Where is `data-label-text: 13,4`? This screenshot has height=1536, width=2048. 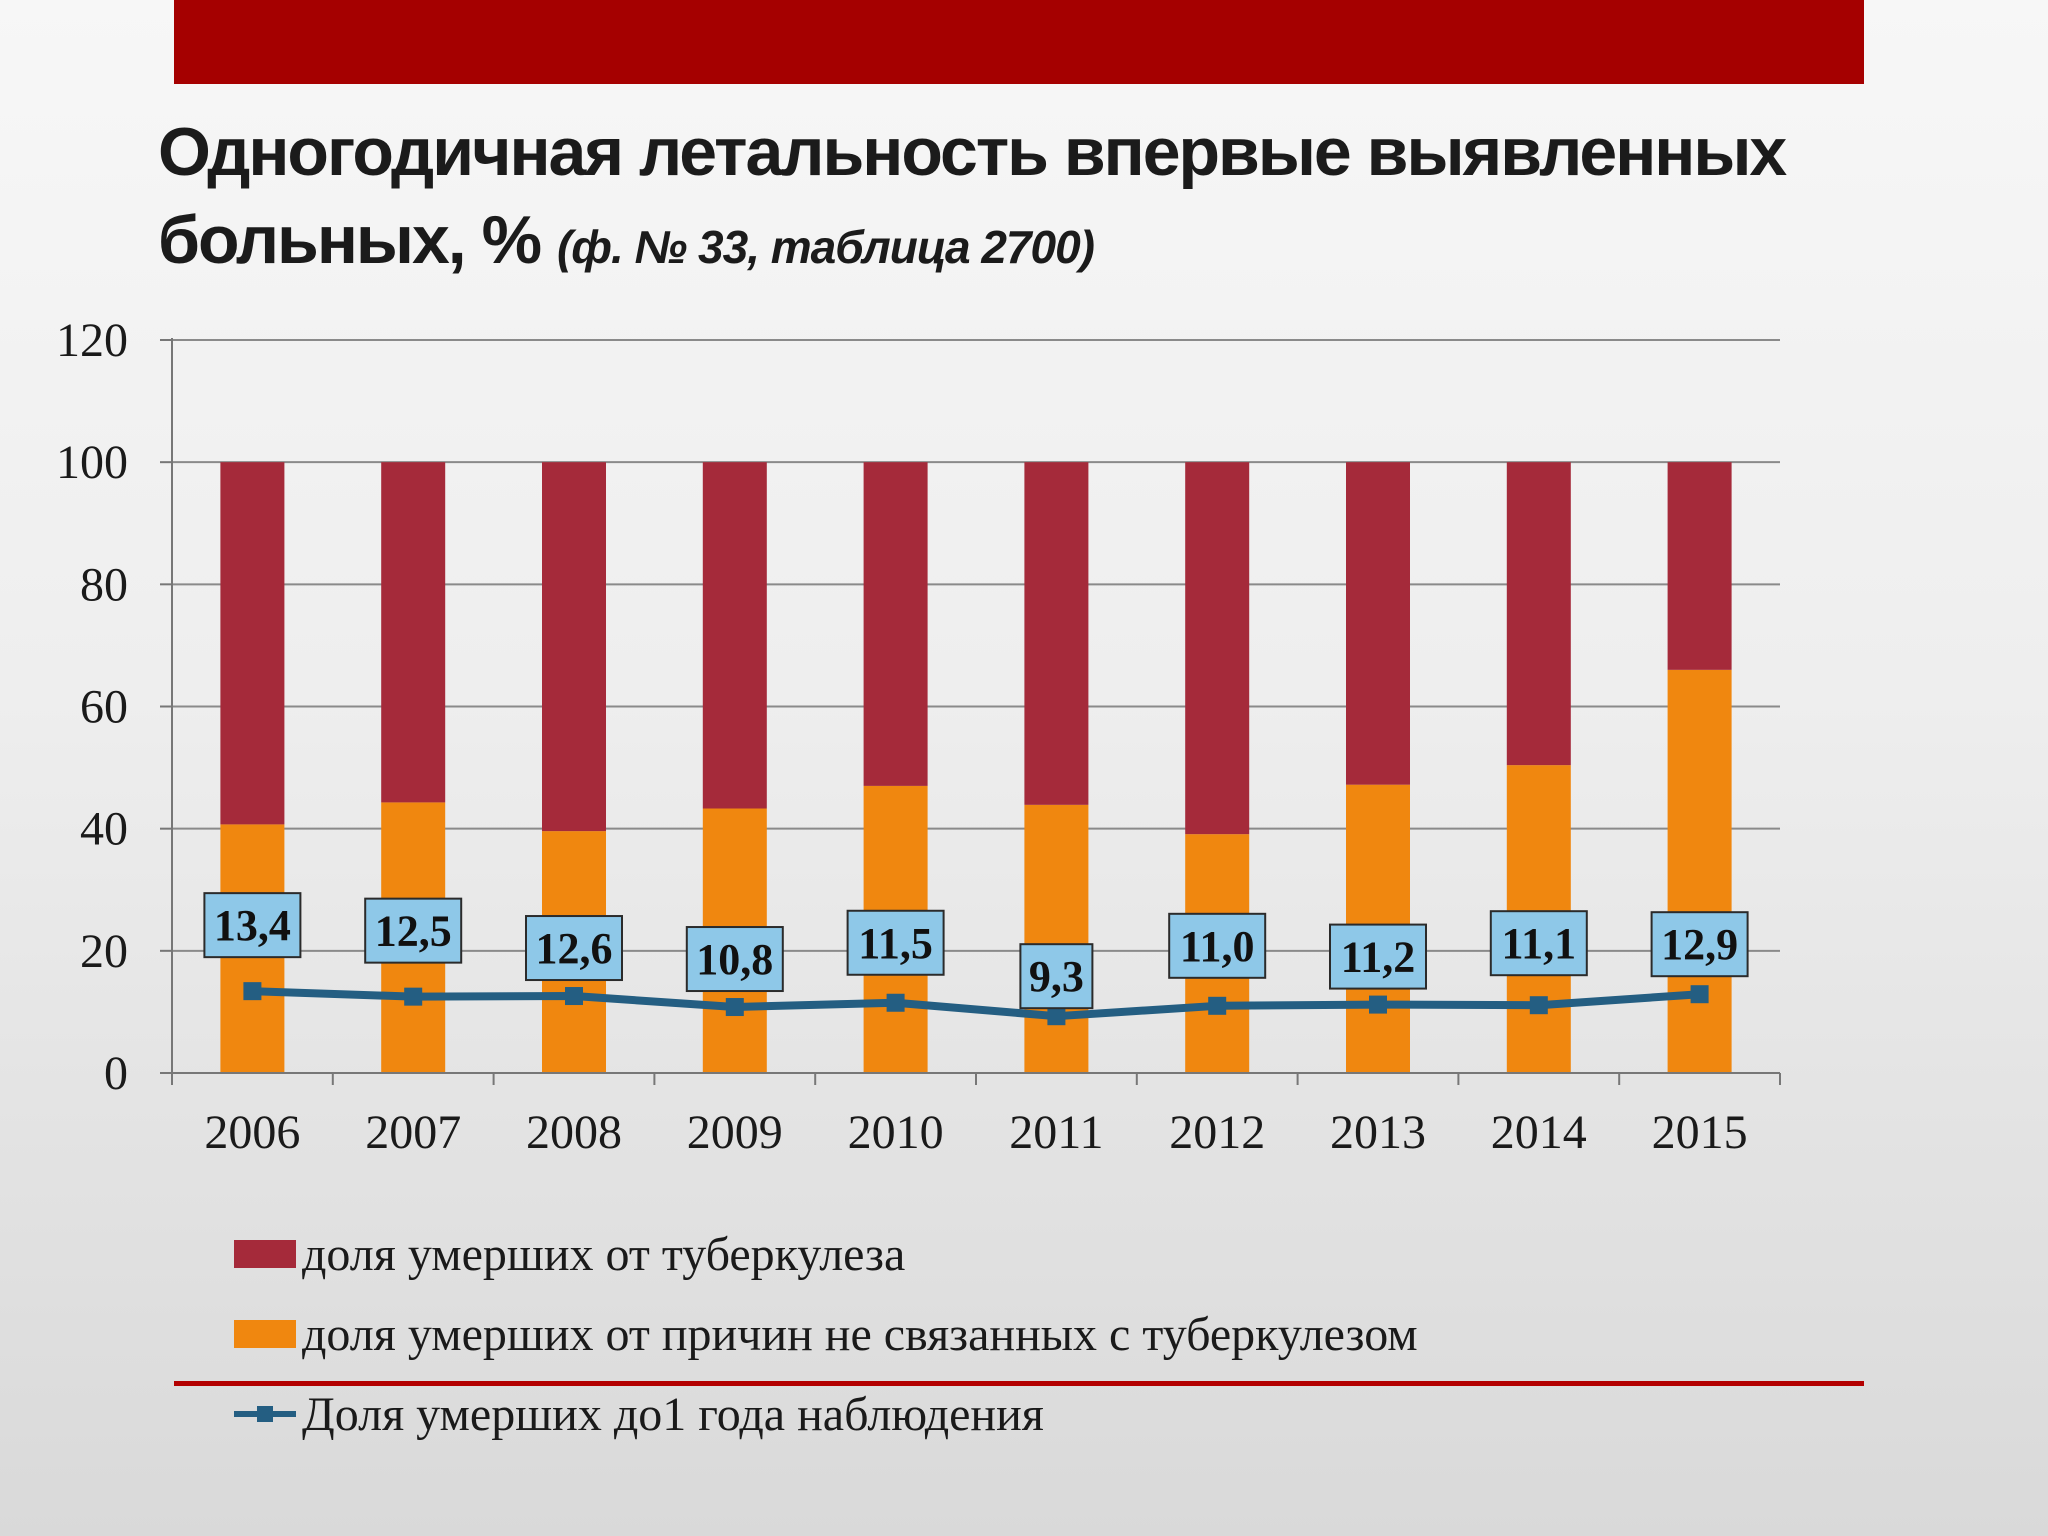 data-label-text: 13,4 is located at coordinates (252, 925).